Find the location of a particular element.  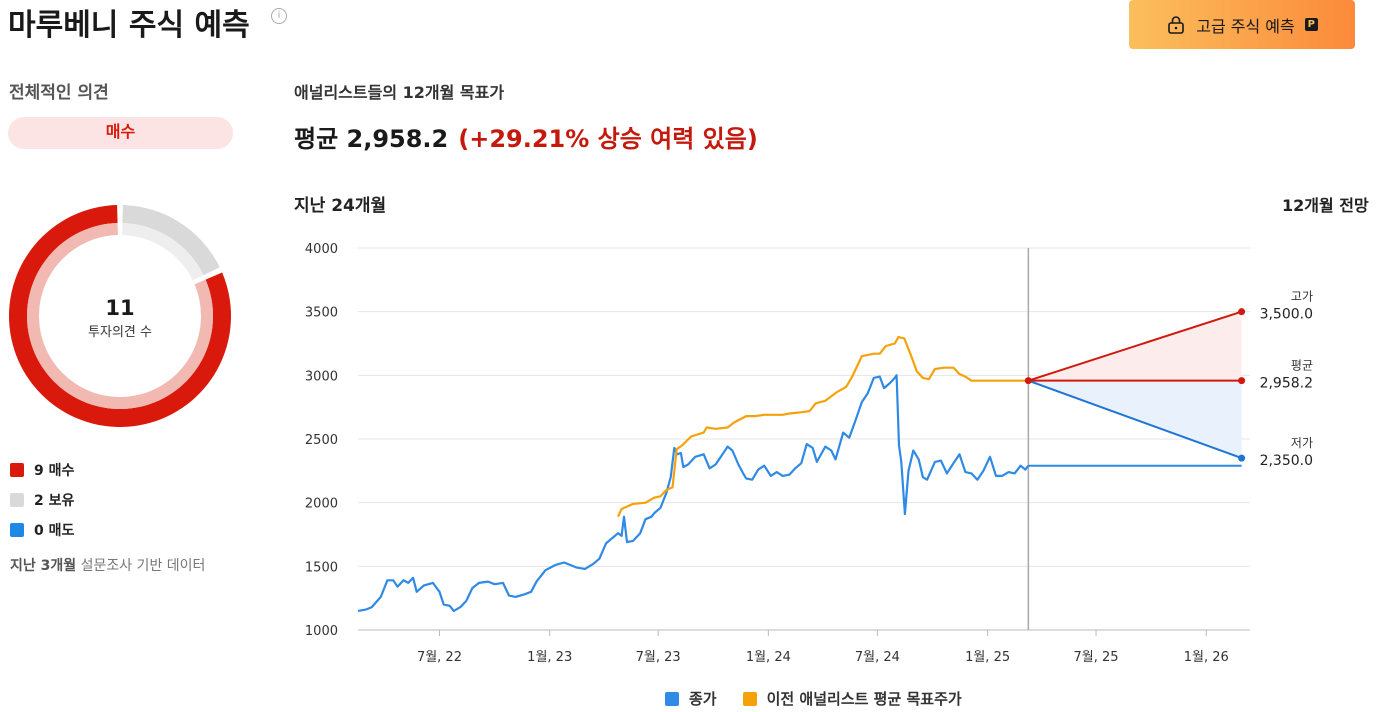

buy-swatch is located at coordinates (17, 470).